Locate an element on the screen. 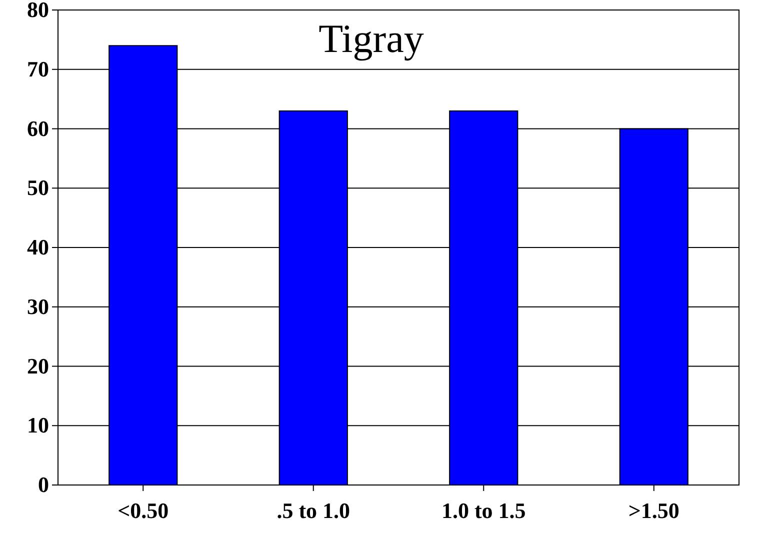 The width and height of the screenshot is (757, 533). y-tick-label: 50 is located at coordinates (38, 187).